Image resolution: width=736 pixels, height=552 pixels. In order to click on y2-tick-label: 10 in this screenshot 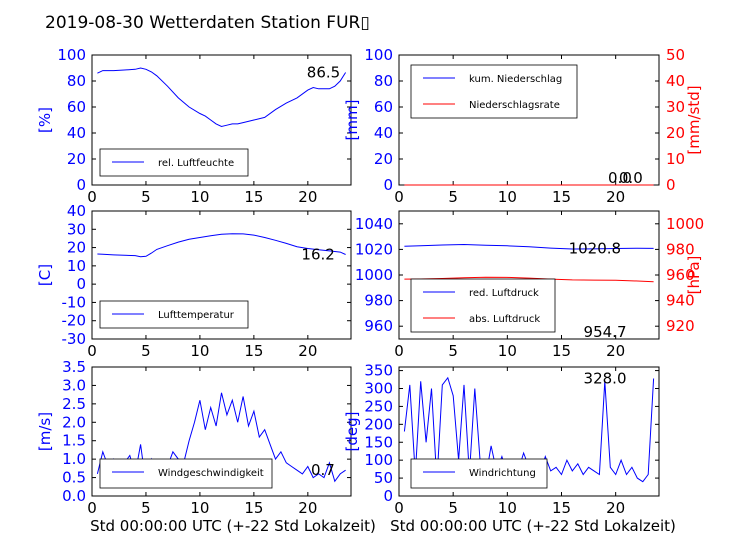, I will do `click(675, 159)`.